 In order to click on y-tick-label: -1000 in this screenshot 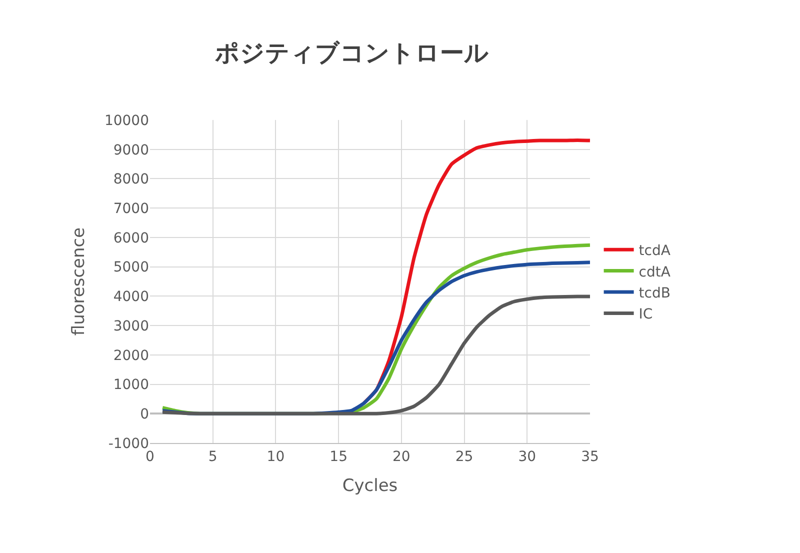, I will do `click(128, 444)`.